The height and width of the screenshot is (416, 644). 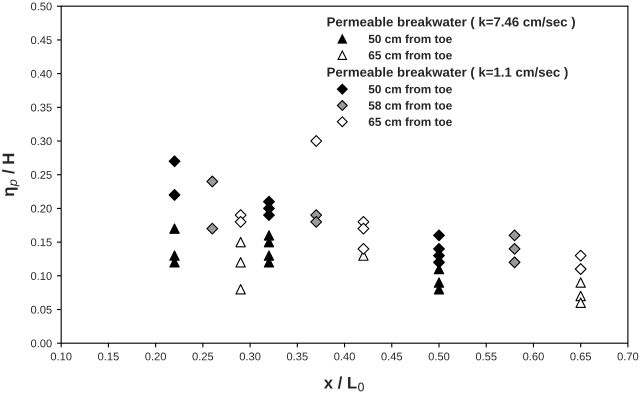 I want to click on y-tick-label: 0.45, so click(x=41, y=40).